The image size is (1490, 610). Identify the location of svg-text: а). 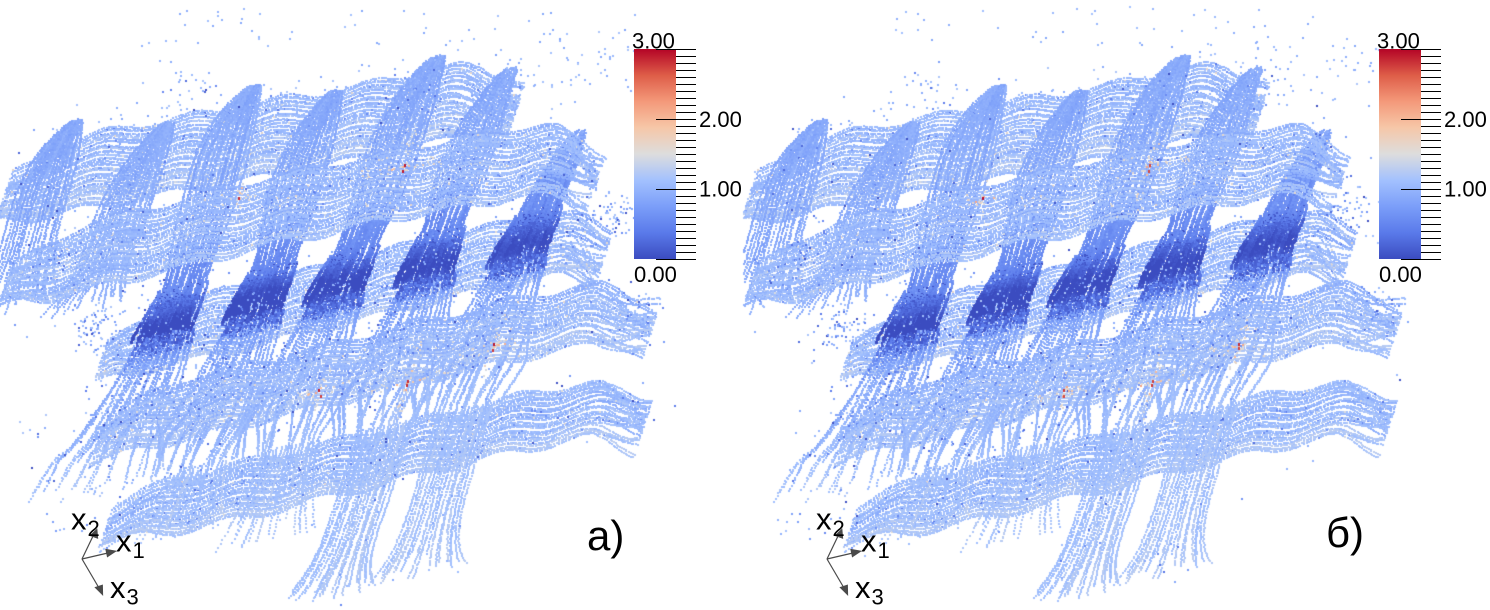
(605, 535).